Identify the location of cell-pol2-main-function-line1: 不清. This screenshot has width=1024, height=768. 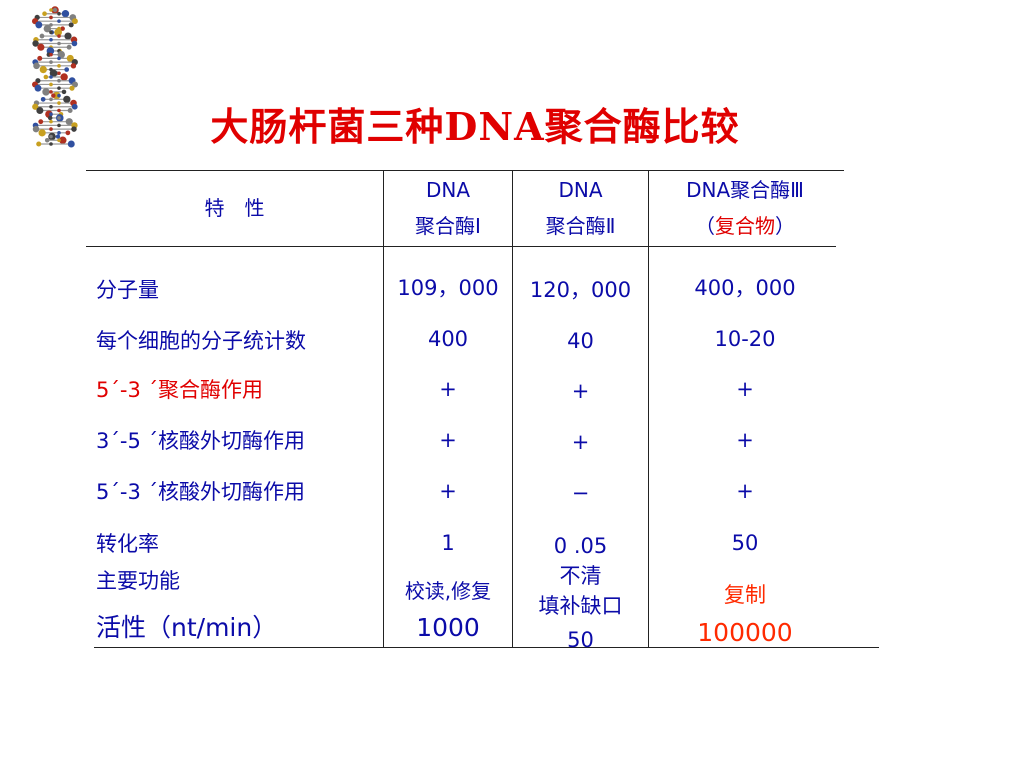
(580, 576).